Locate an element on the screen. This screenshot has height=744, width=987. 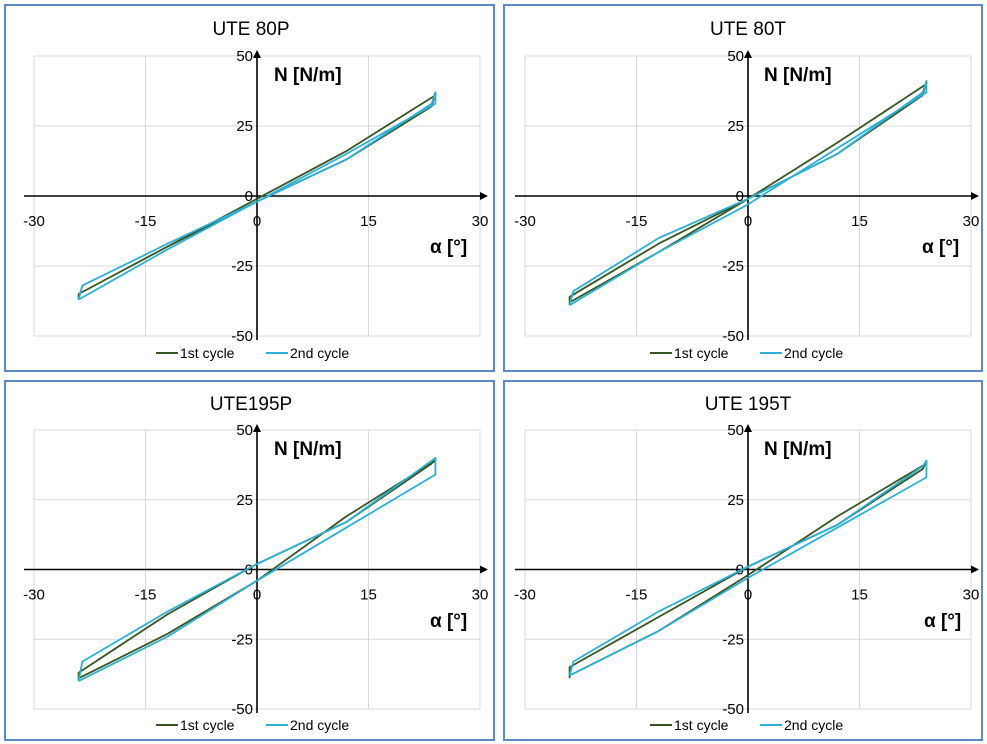
chart-title: UTE 80P is located at coordinates (250, 29).